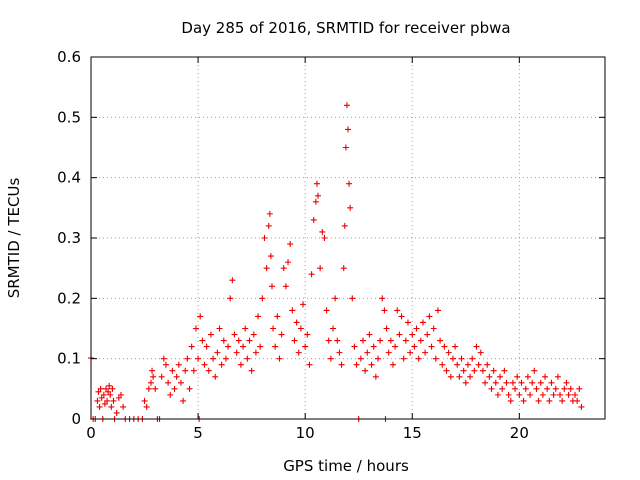 The image size is (640, 480). What do you see at coordinates (198, 433) in the screenshot?
I see `x-tick-label: 5` at bounding box center [198, 433].